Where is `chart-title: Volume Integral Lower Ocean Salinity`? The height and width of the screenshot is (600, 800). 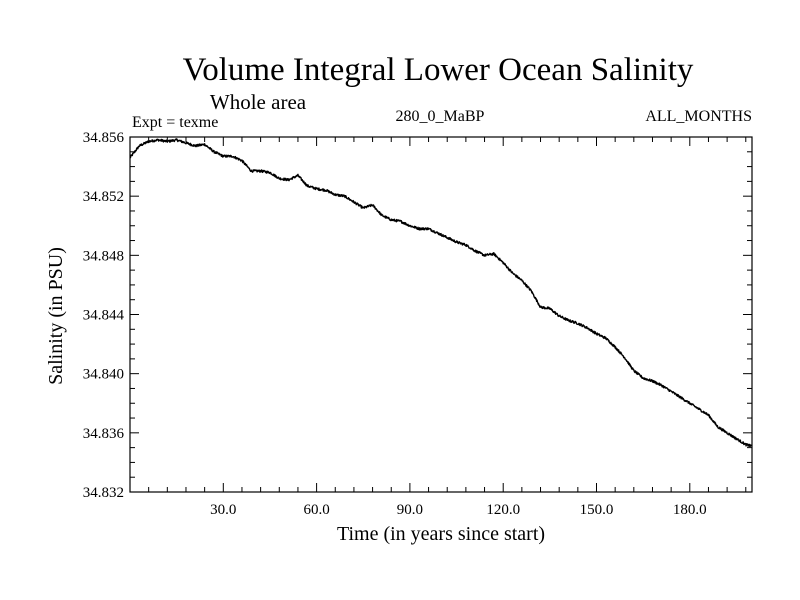 chart-title: Volume Integral Lower Ocean Salinity is located at coordinates (438, 70).